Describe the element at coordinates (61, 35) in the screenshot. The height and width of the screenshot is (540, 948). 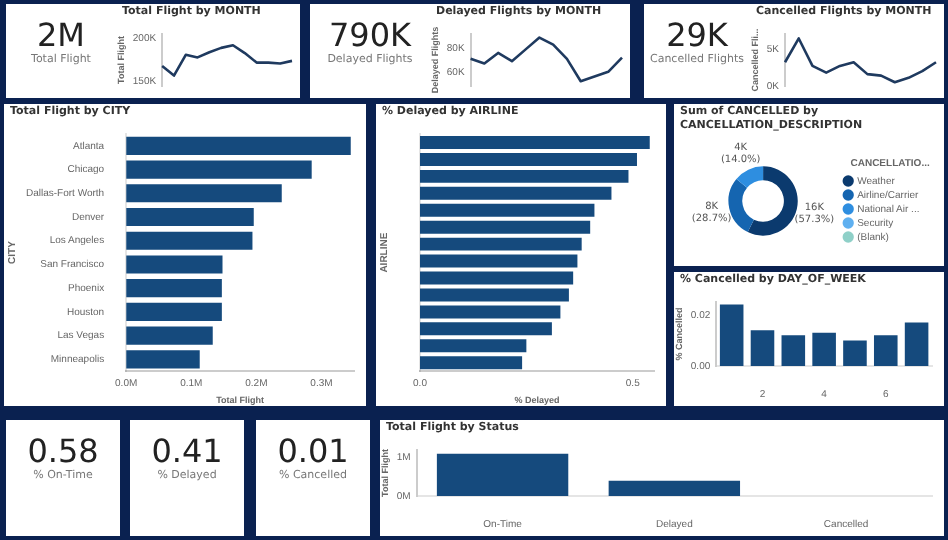
I see `text: 2M` at that location.